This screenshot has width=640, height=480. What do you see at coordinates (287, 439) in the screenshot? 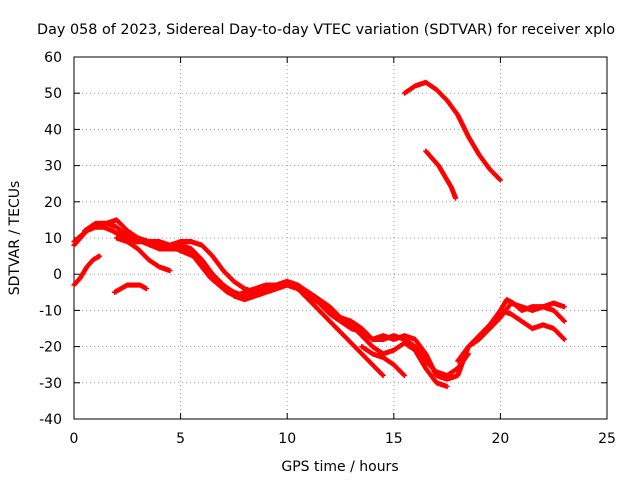
I see `x-tick-label: 10` at bounding box center [287, 439].